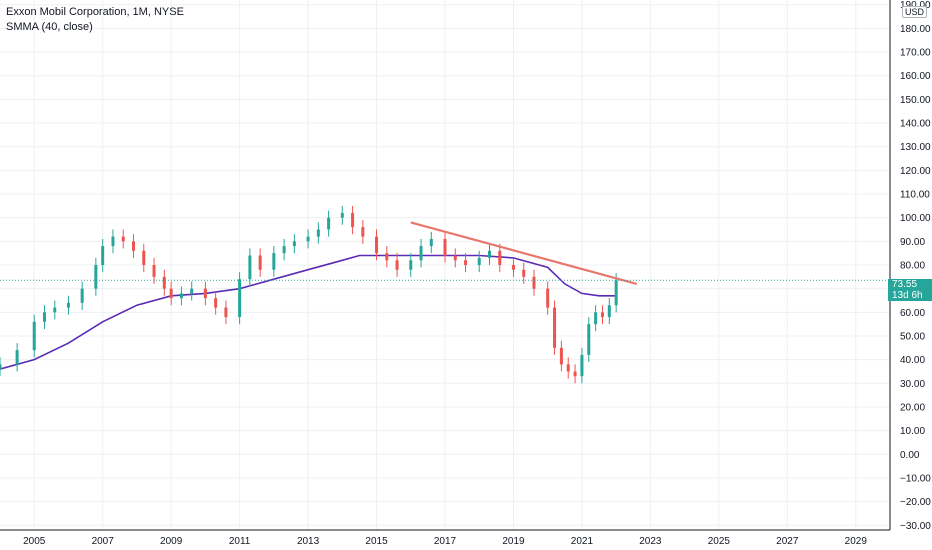  Describe the element at coordinates (103, 541) in the screenshot. I see `x-tick-label: 2007` at that location.